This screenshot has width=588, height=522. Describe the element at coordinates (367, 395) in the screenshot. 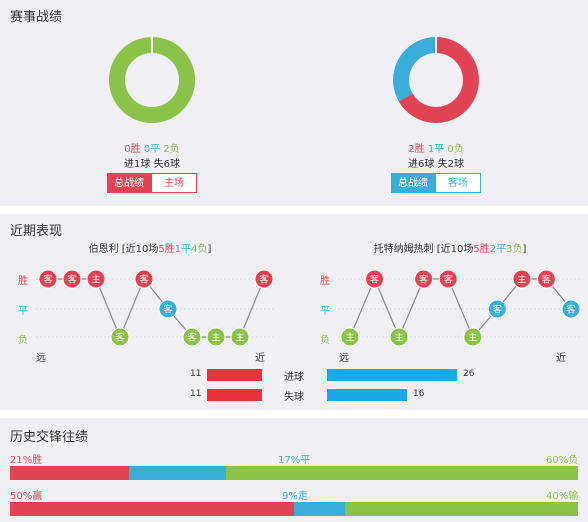

I see `away-conceded-bar` at that location.